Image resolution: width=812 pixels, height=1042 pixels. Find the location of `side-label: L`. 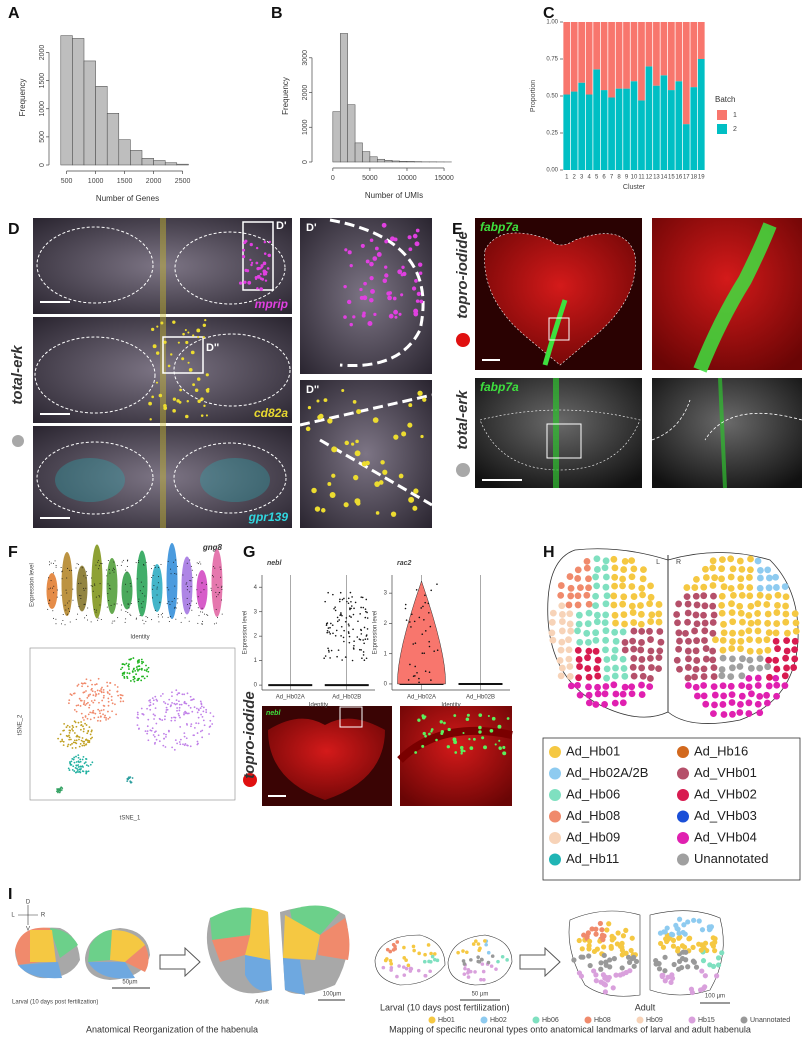

side-label: L is located at coordinates (658, 562).